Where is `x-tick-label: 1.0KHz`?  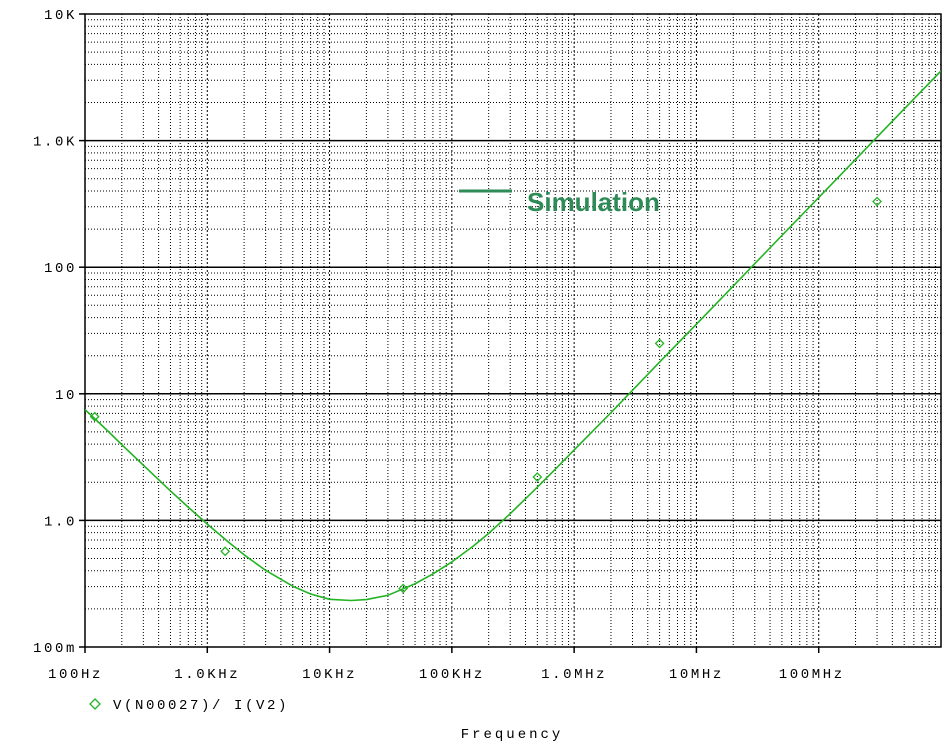 x-tick-label: 1.0KHz is located at coordinates (207, 675).